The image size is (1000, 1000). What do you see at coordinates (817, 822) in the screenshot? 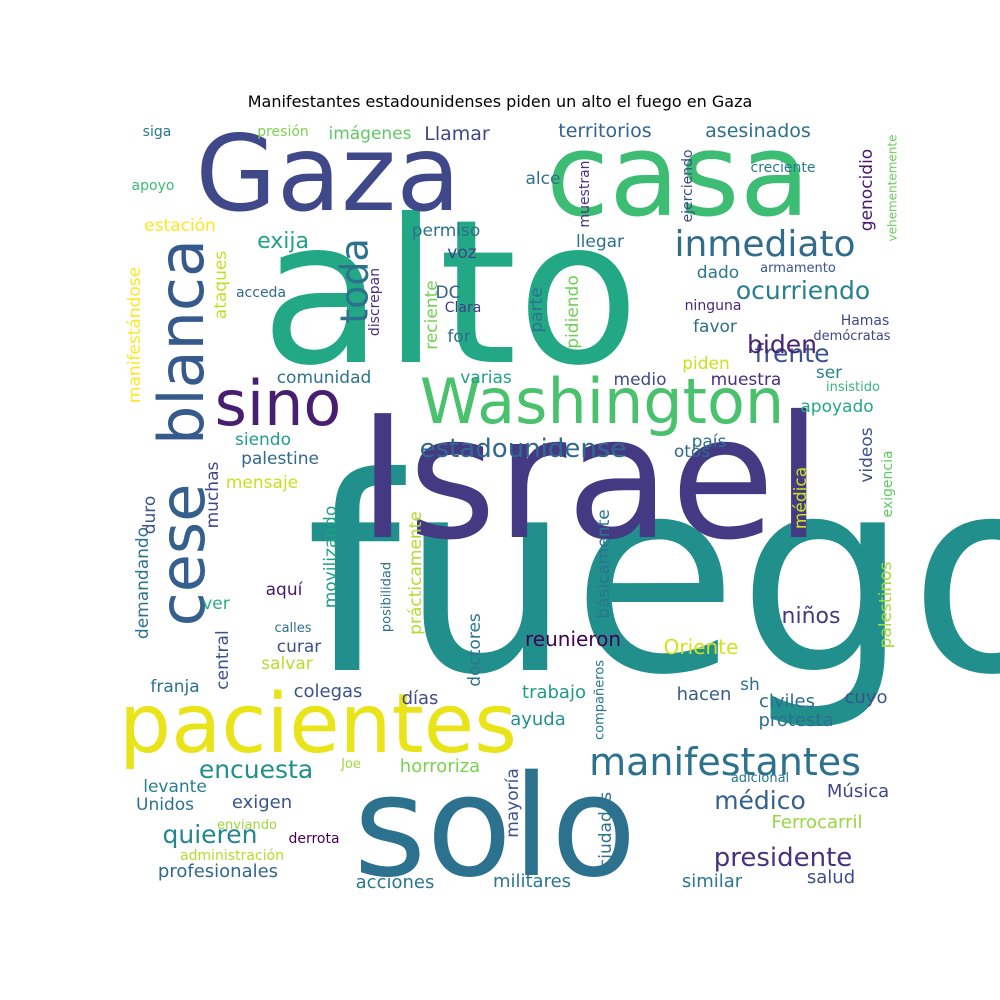
I see `word-35: Ferrocarril` at bounding box center [817, 822].